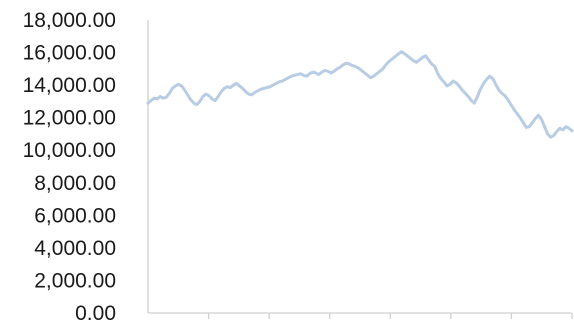  I want to click on y-tick-label: 14,000.00, so click(69, 85).